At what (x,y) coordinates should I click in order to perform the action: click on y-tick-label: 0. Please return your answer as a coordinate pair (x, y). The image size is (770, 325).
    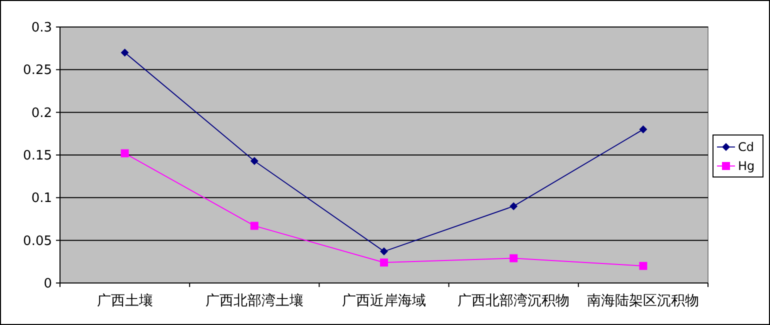
    Looking at the image, I should click on (48, 284).